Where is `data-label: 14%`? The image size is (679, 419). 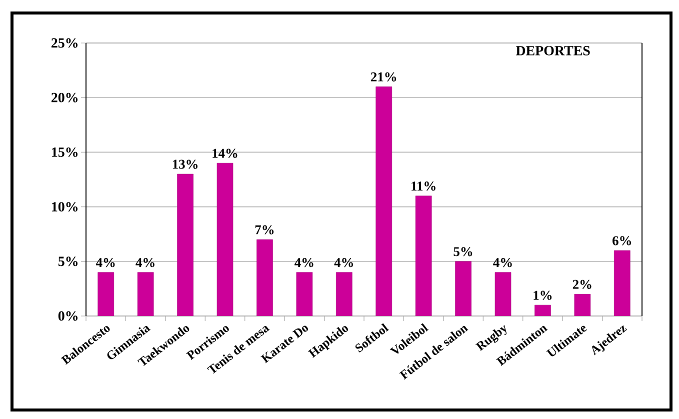 data-label: 14% is located at coordinates (225, 153).